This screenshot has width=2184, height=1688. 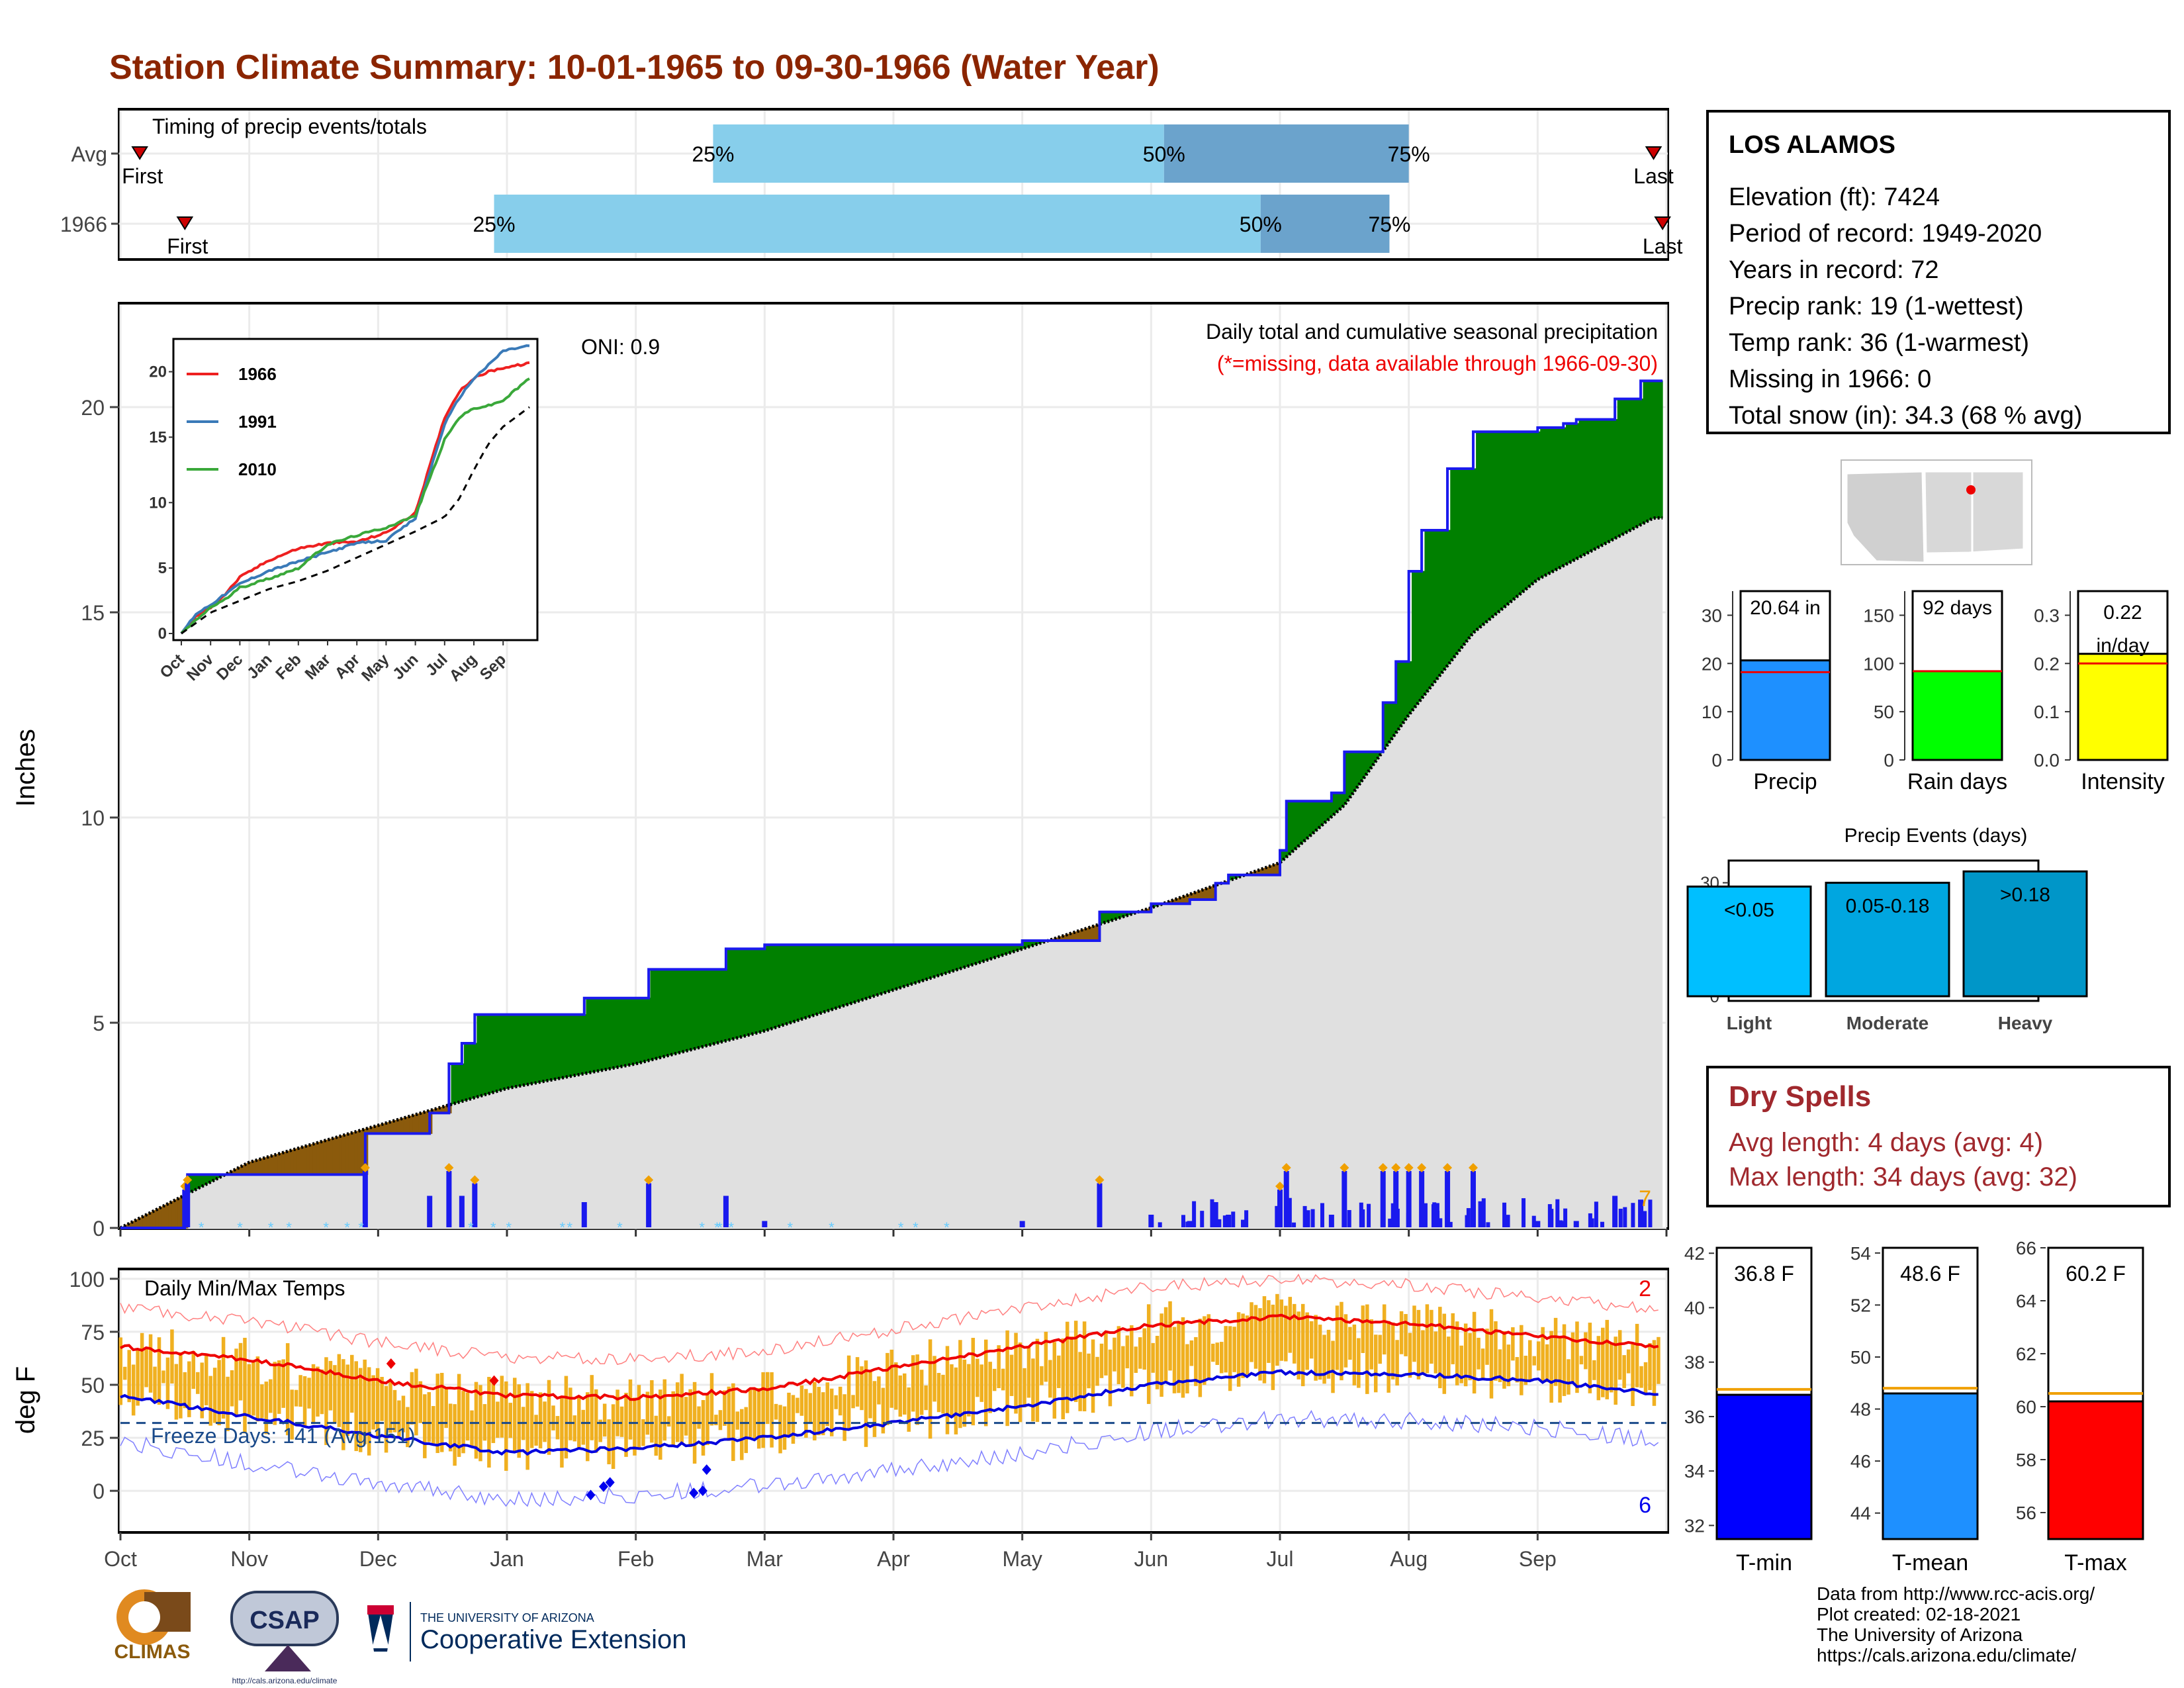 I want to click on month-label: Jan, so click(x=507, y=1559).